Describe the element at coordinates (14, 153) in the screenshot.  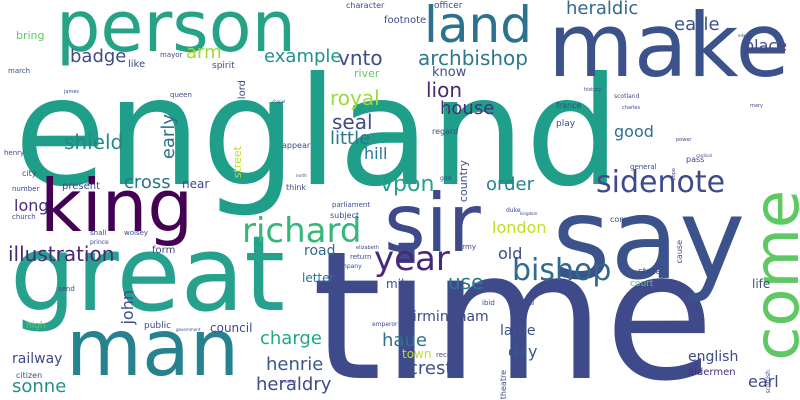
I see `word-henry: henry` at that location.